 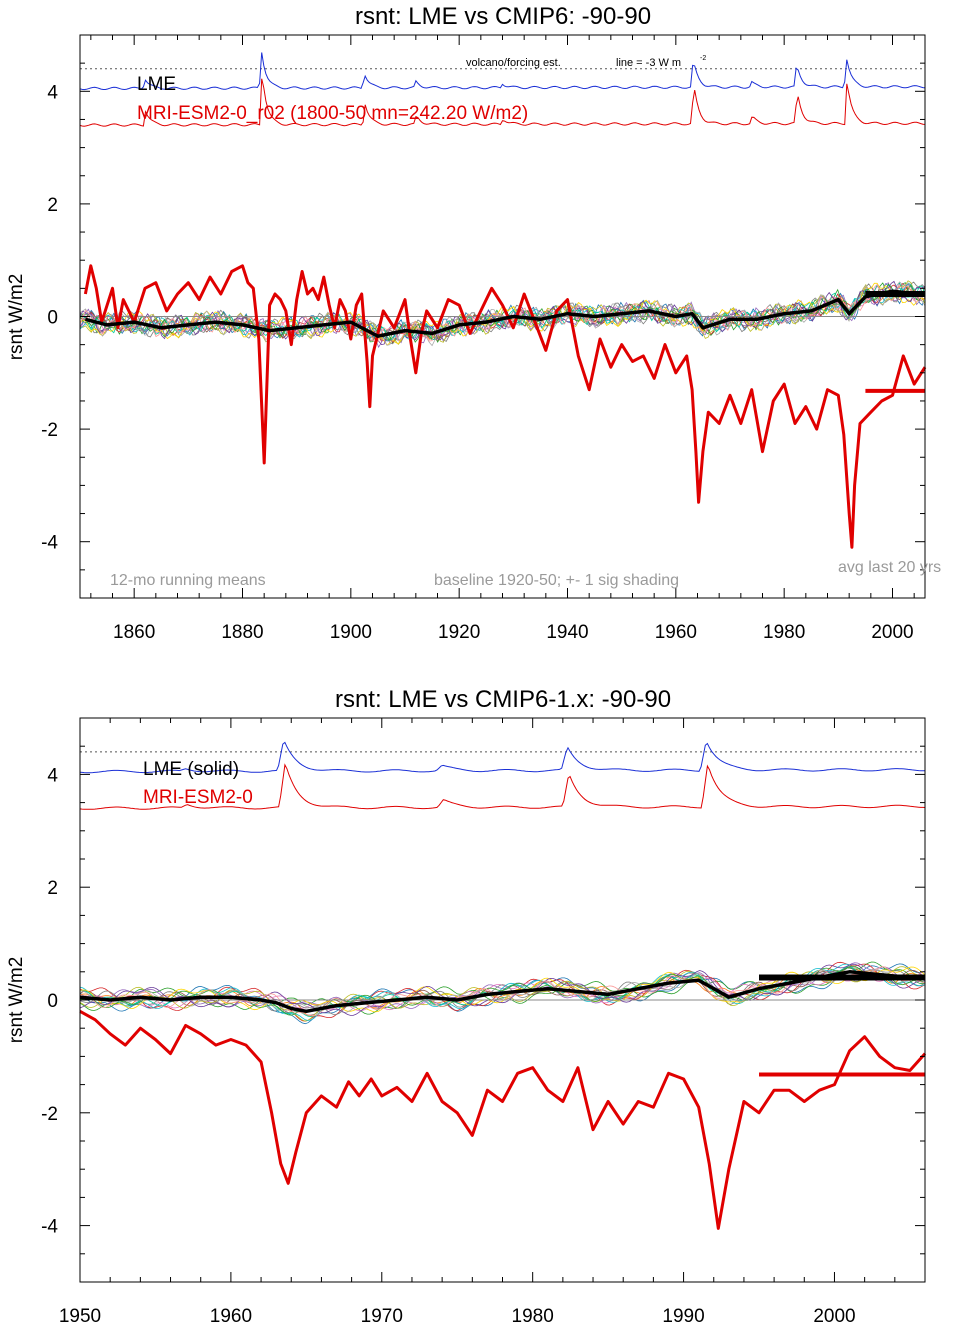 I want to click on x-tick-label: 1950, so click(x=80, y=1315).